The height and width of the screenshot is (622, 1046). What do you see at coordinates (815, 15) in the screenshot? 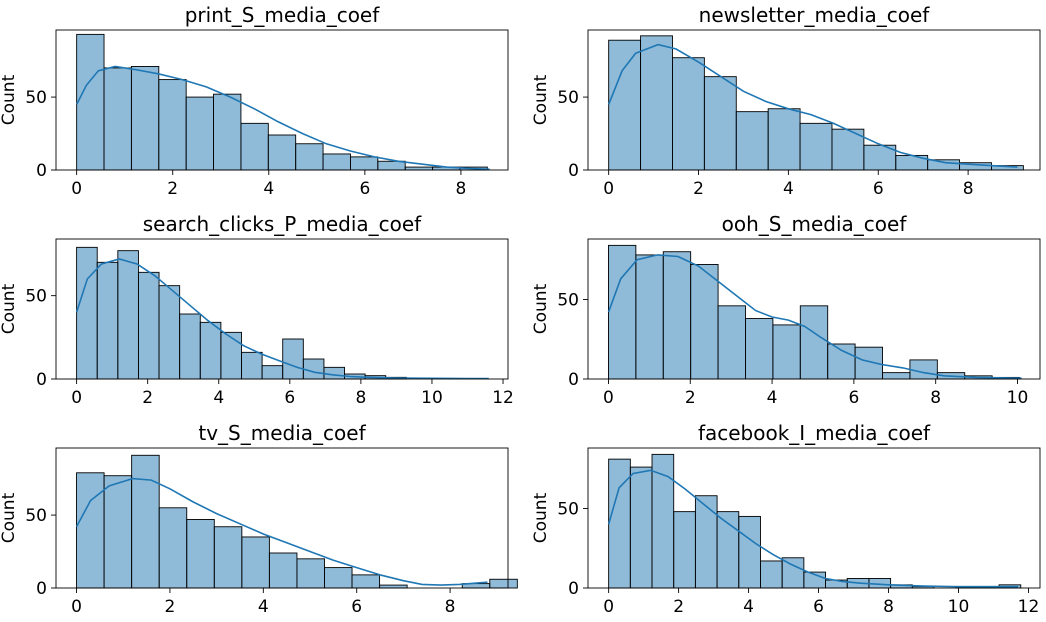
I see `subplot-title: newsletter_media_coef` at bounding box center [815, 15].